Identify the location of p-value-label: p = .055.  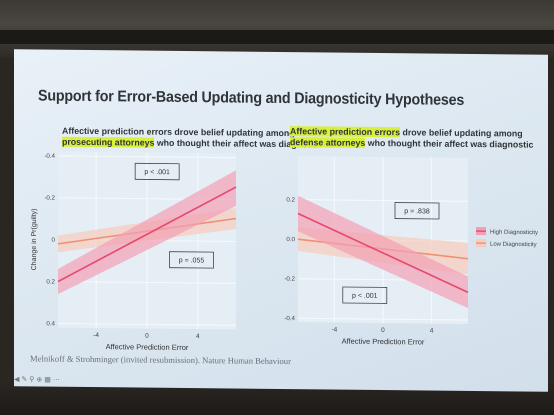
(192, 260).